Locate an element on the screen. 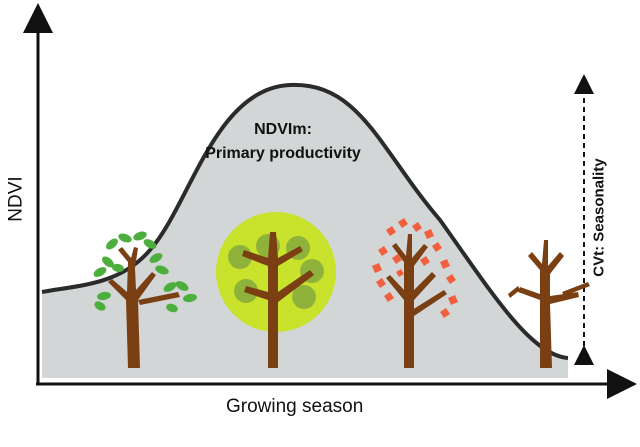 The height and width of the screenshot is (447, 640). x-axis-label: Growing season is located at coordinates (295, 406).